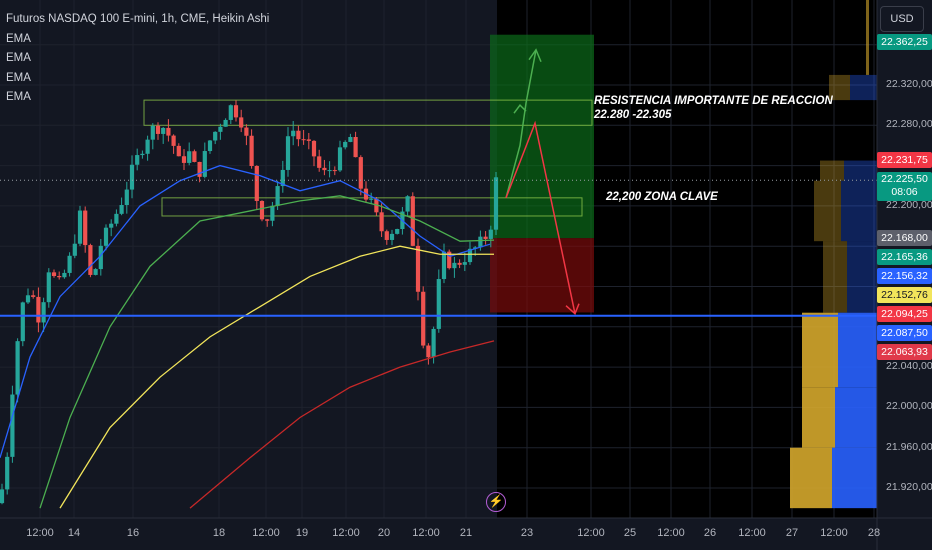  Describe the element at coordinates (18, 58) in the screenshot. I see `indicator-ema-2: EMA` at that location.